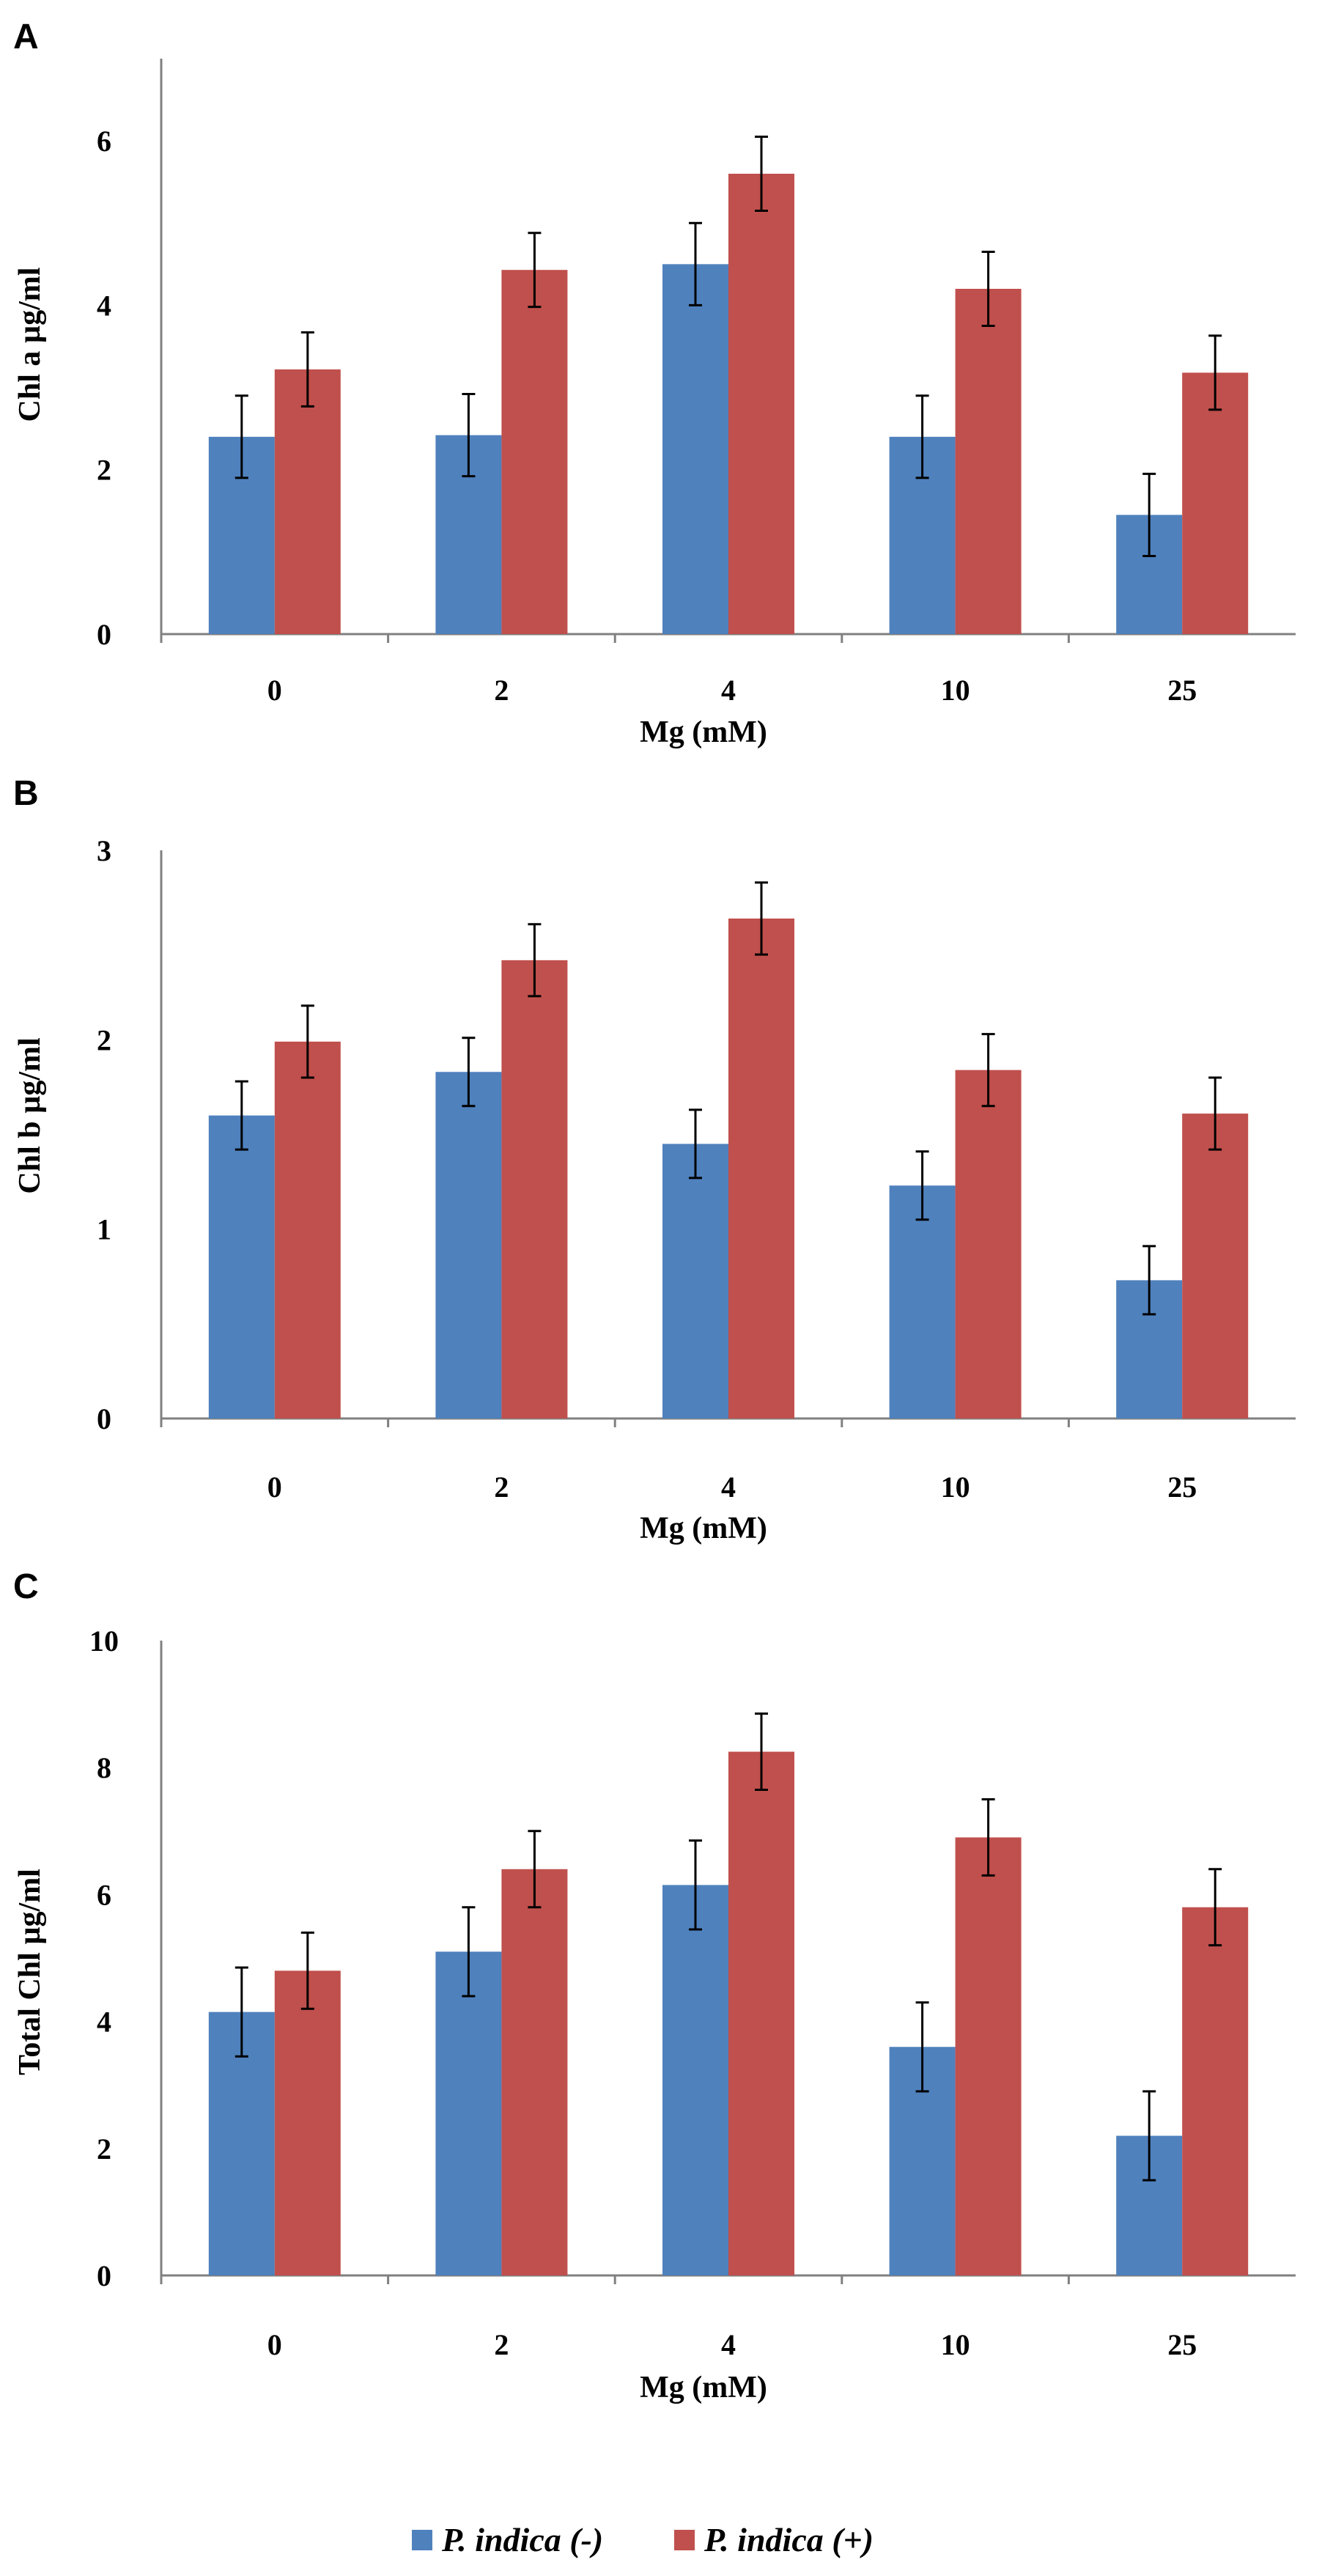  What do you see at coordinates (728, 2344) in the screenshot?
I see `panel-c-x-tick-label: 4` at bounding box center [728, 2344].